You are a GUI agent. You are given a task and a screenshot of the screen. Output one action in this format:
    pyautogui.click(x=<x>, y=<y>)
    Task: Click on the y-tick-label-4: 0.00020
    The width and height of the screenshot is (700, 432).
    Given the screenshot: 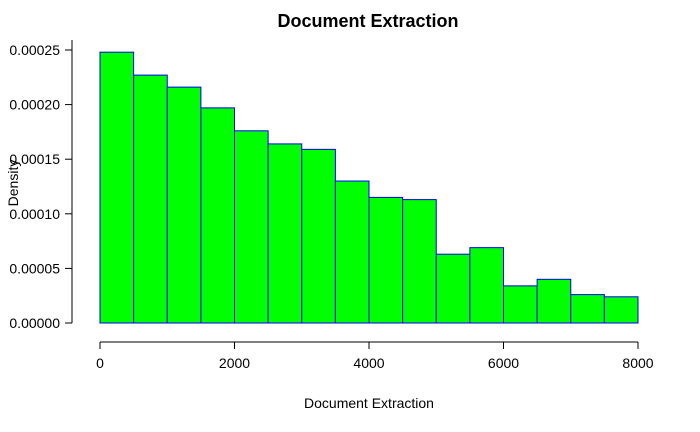 What is the action you would take?
    pyautogui.click(x=34, y=105)
    